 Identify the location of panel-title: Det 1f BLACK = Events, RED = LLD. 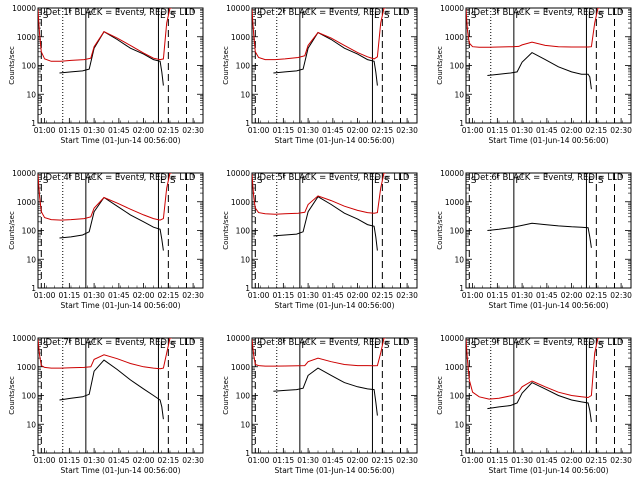
(121, 13).